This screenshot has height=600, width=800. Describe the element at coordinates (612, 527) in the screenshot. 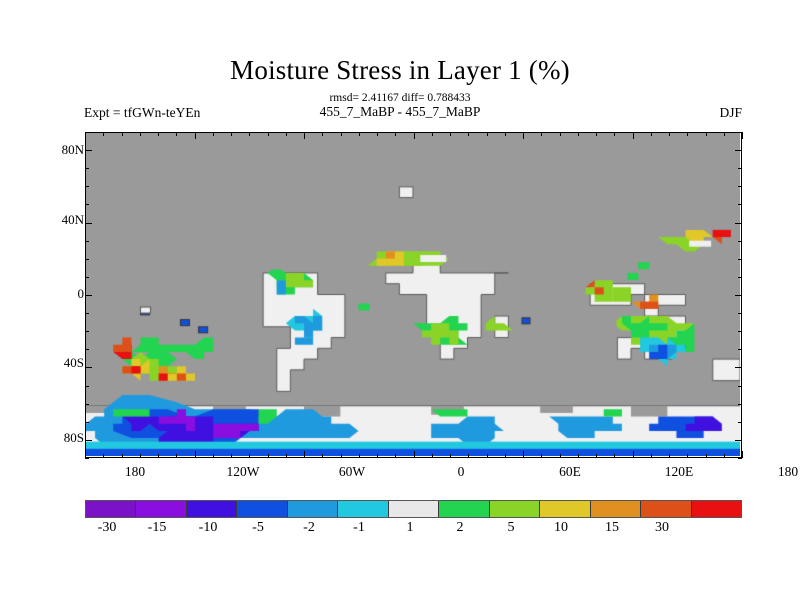

I see `colorbar-tick-label: 15` at that location.